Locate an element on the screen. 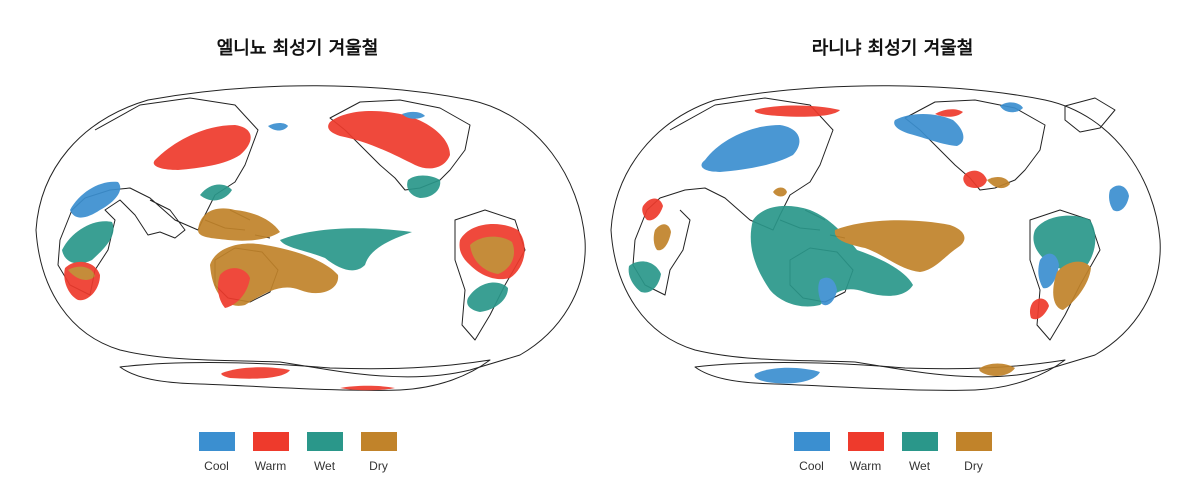 This screenshot has width=1190, height=495. panel-title: 라니냐 최성기 겨울철 is located at coordinates (892, 48).